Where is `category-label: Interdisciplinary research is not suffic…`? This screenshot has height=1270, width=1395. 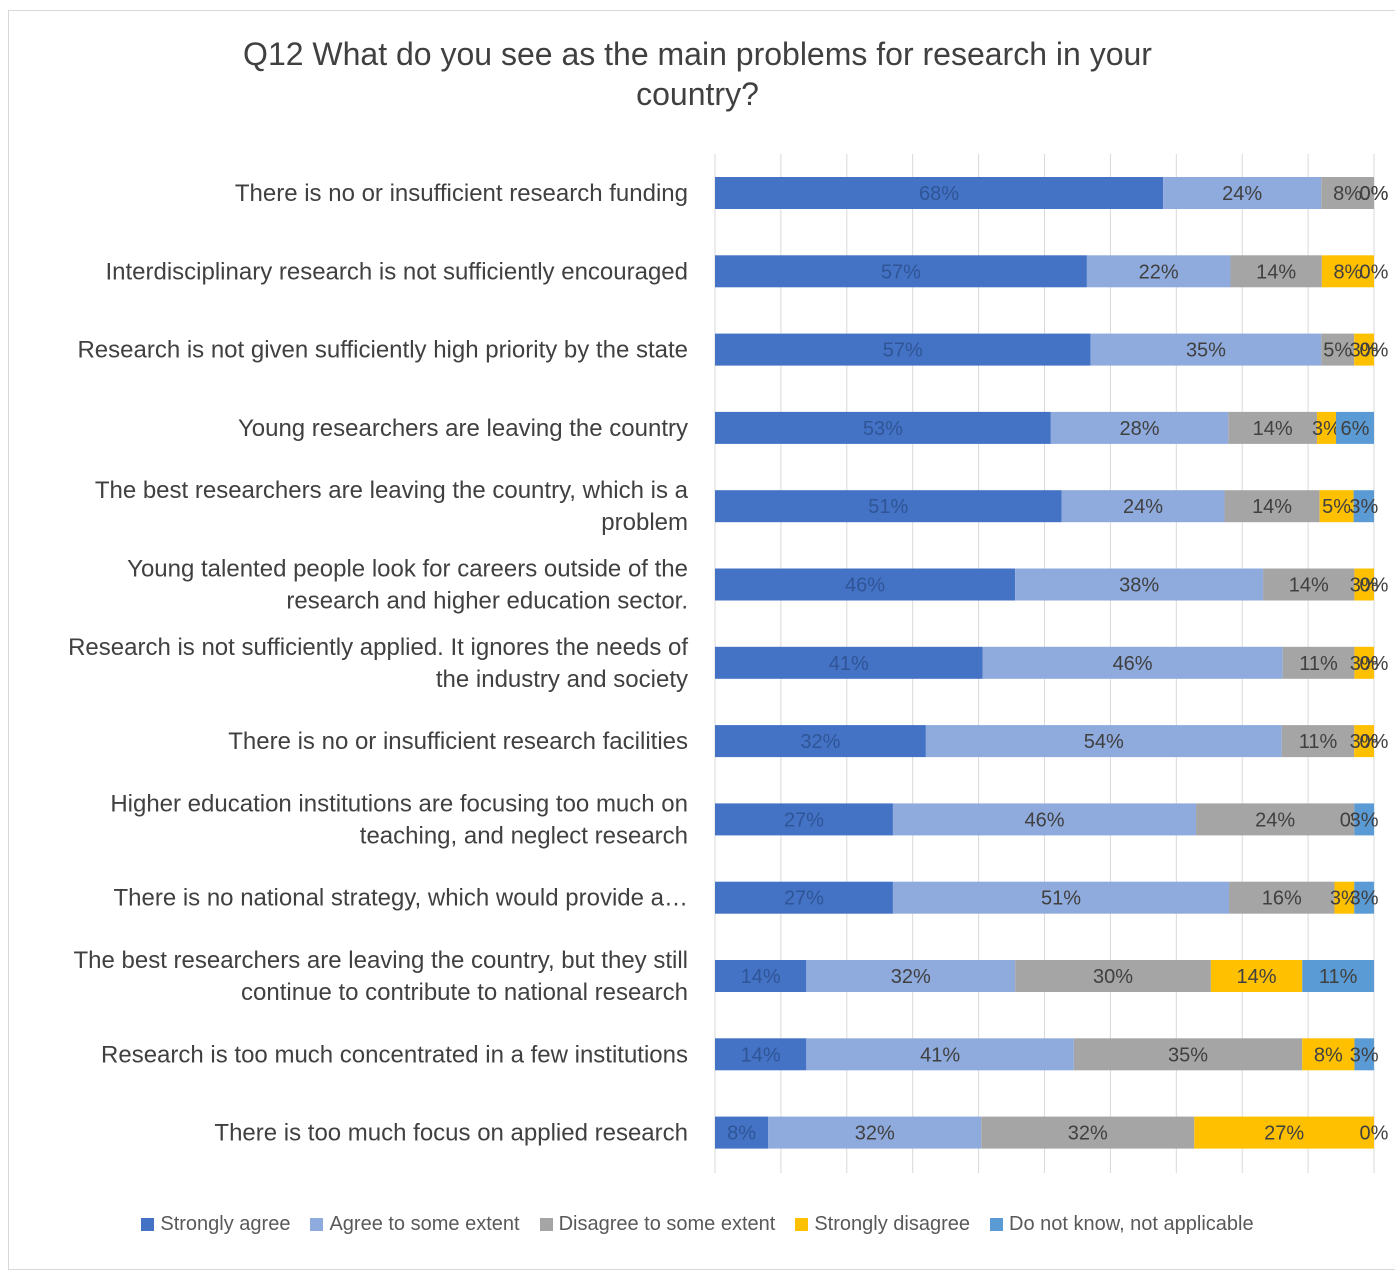
category-label: Interdisciplinary research is not suffic… is located at coordinates (396, 271).